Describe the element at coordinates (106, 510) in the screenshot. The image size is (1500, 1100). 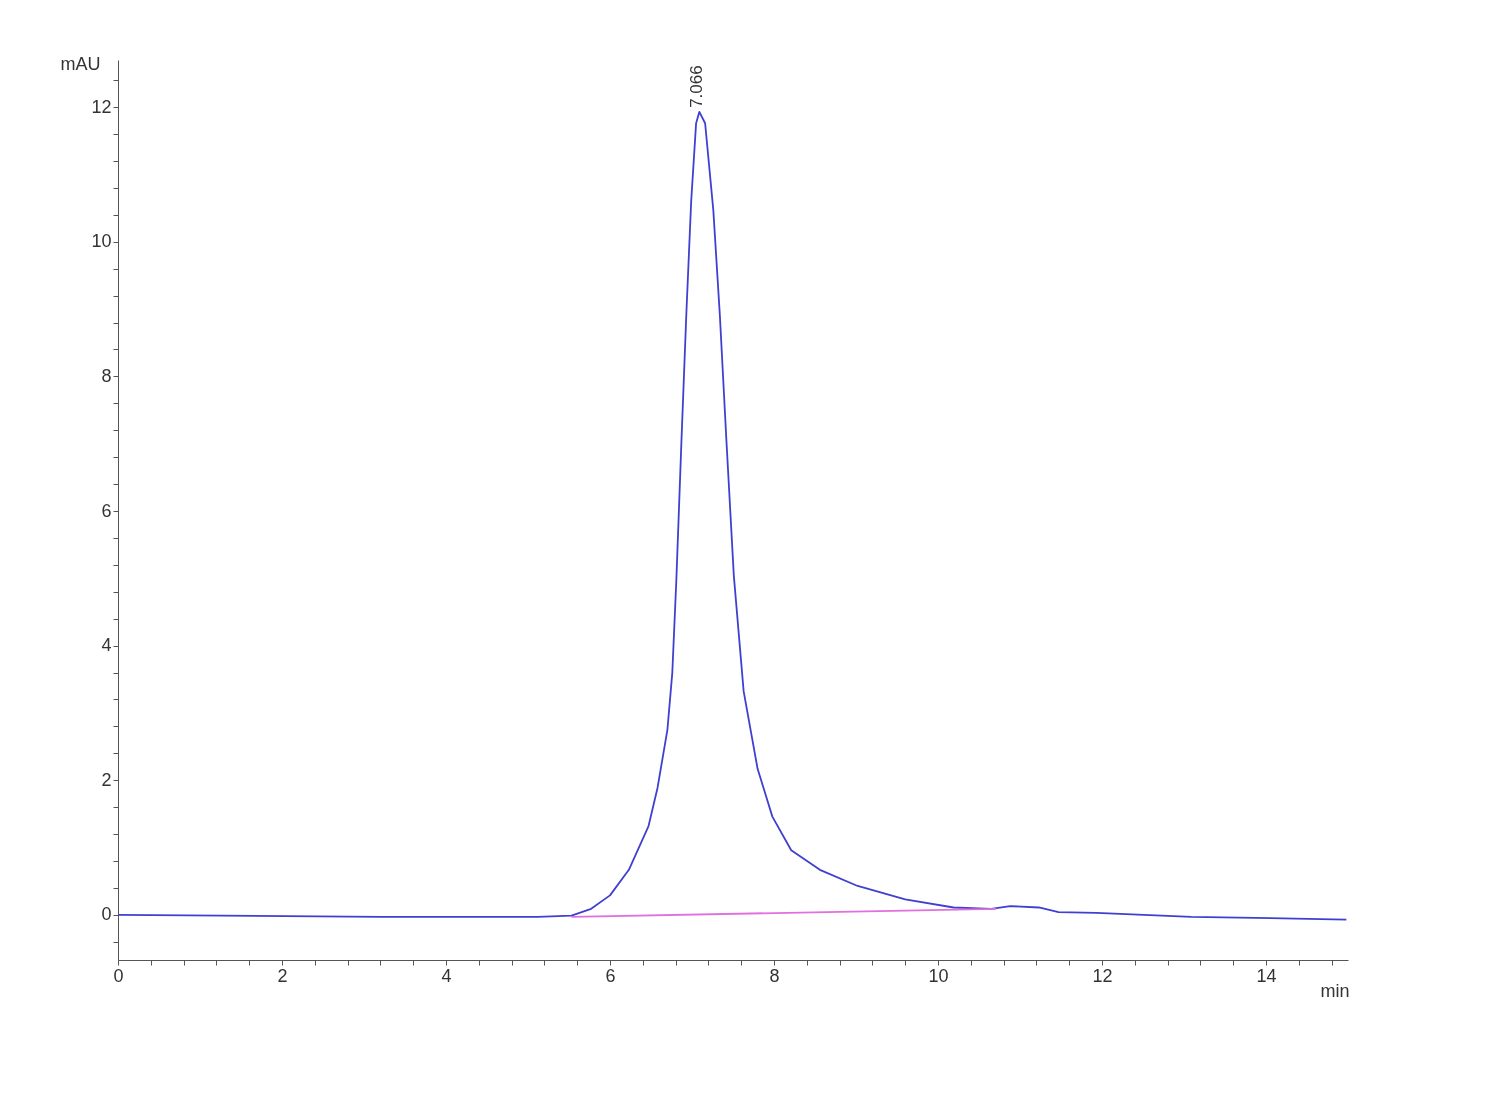
I see `y-tick-label: 6` at that location.